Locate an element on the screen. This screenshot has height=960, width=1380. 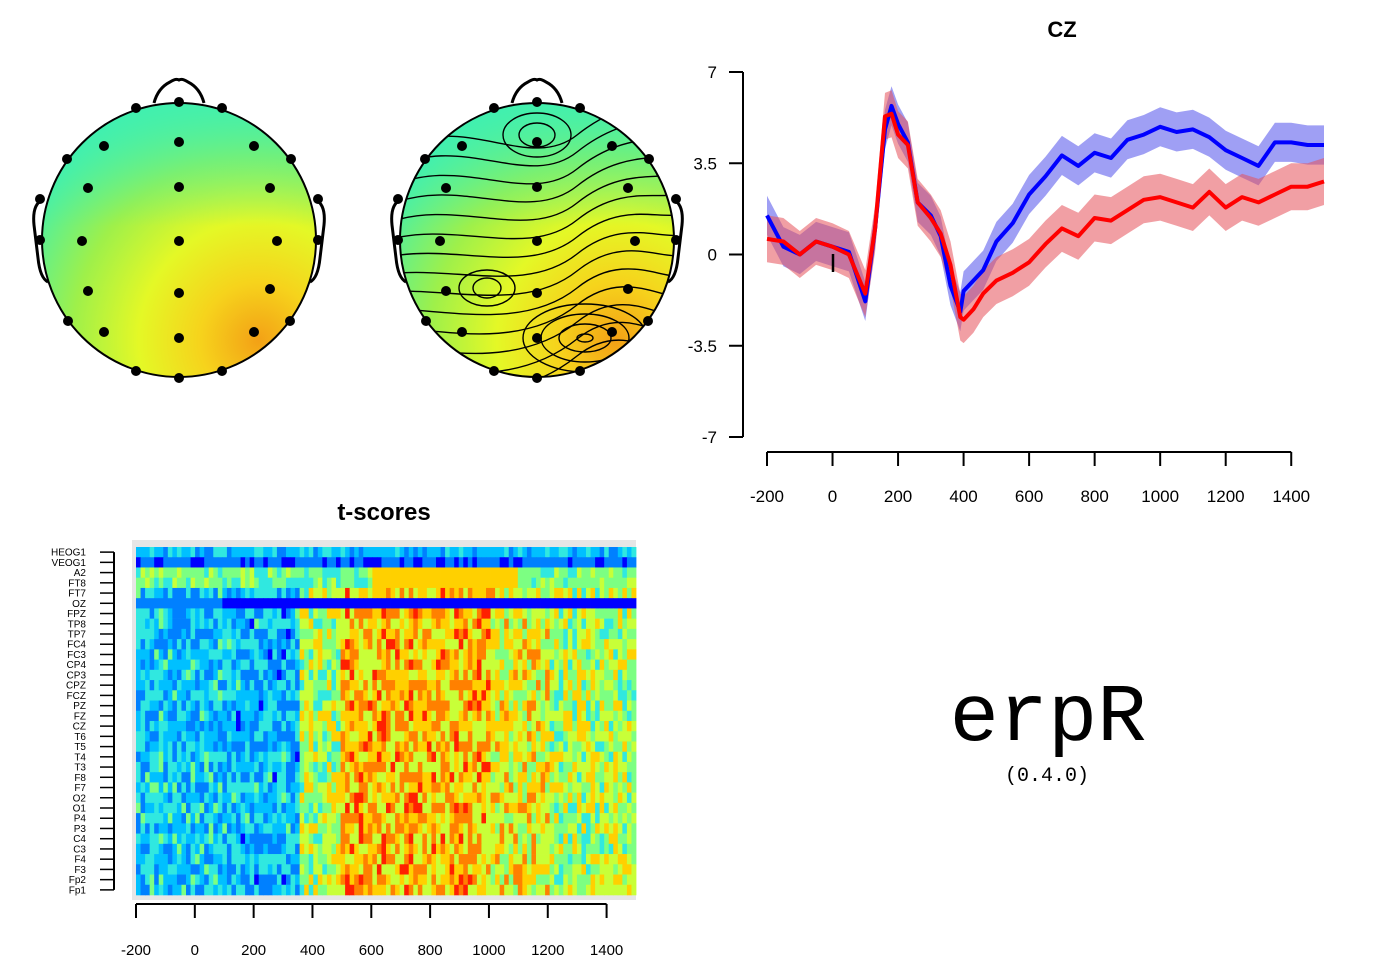
x-tick-label: 200 is located at coordinates (253, 950).